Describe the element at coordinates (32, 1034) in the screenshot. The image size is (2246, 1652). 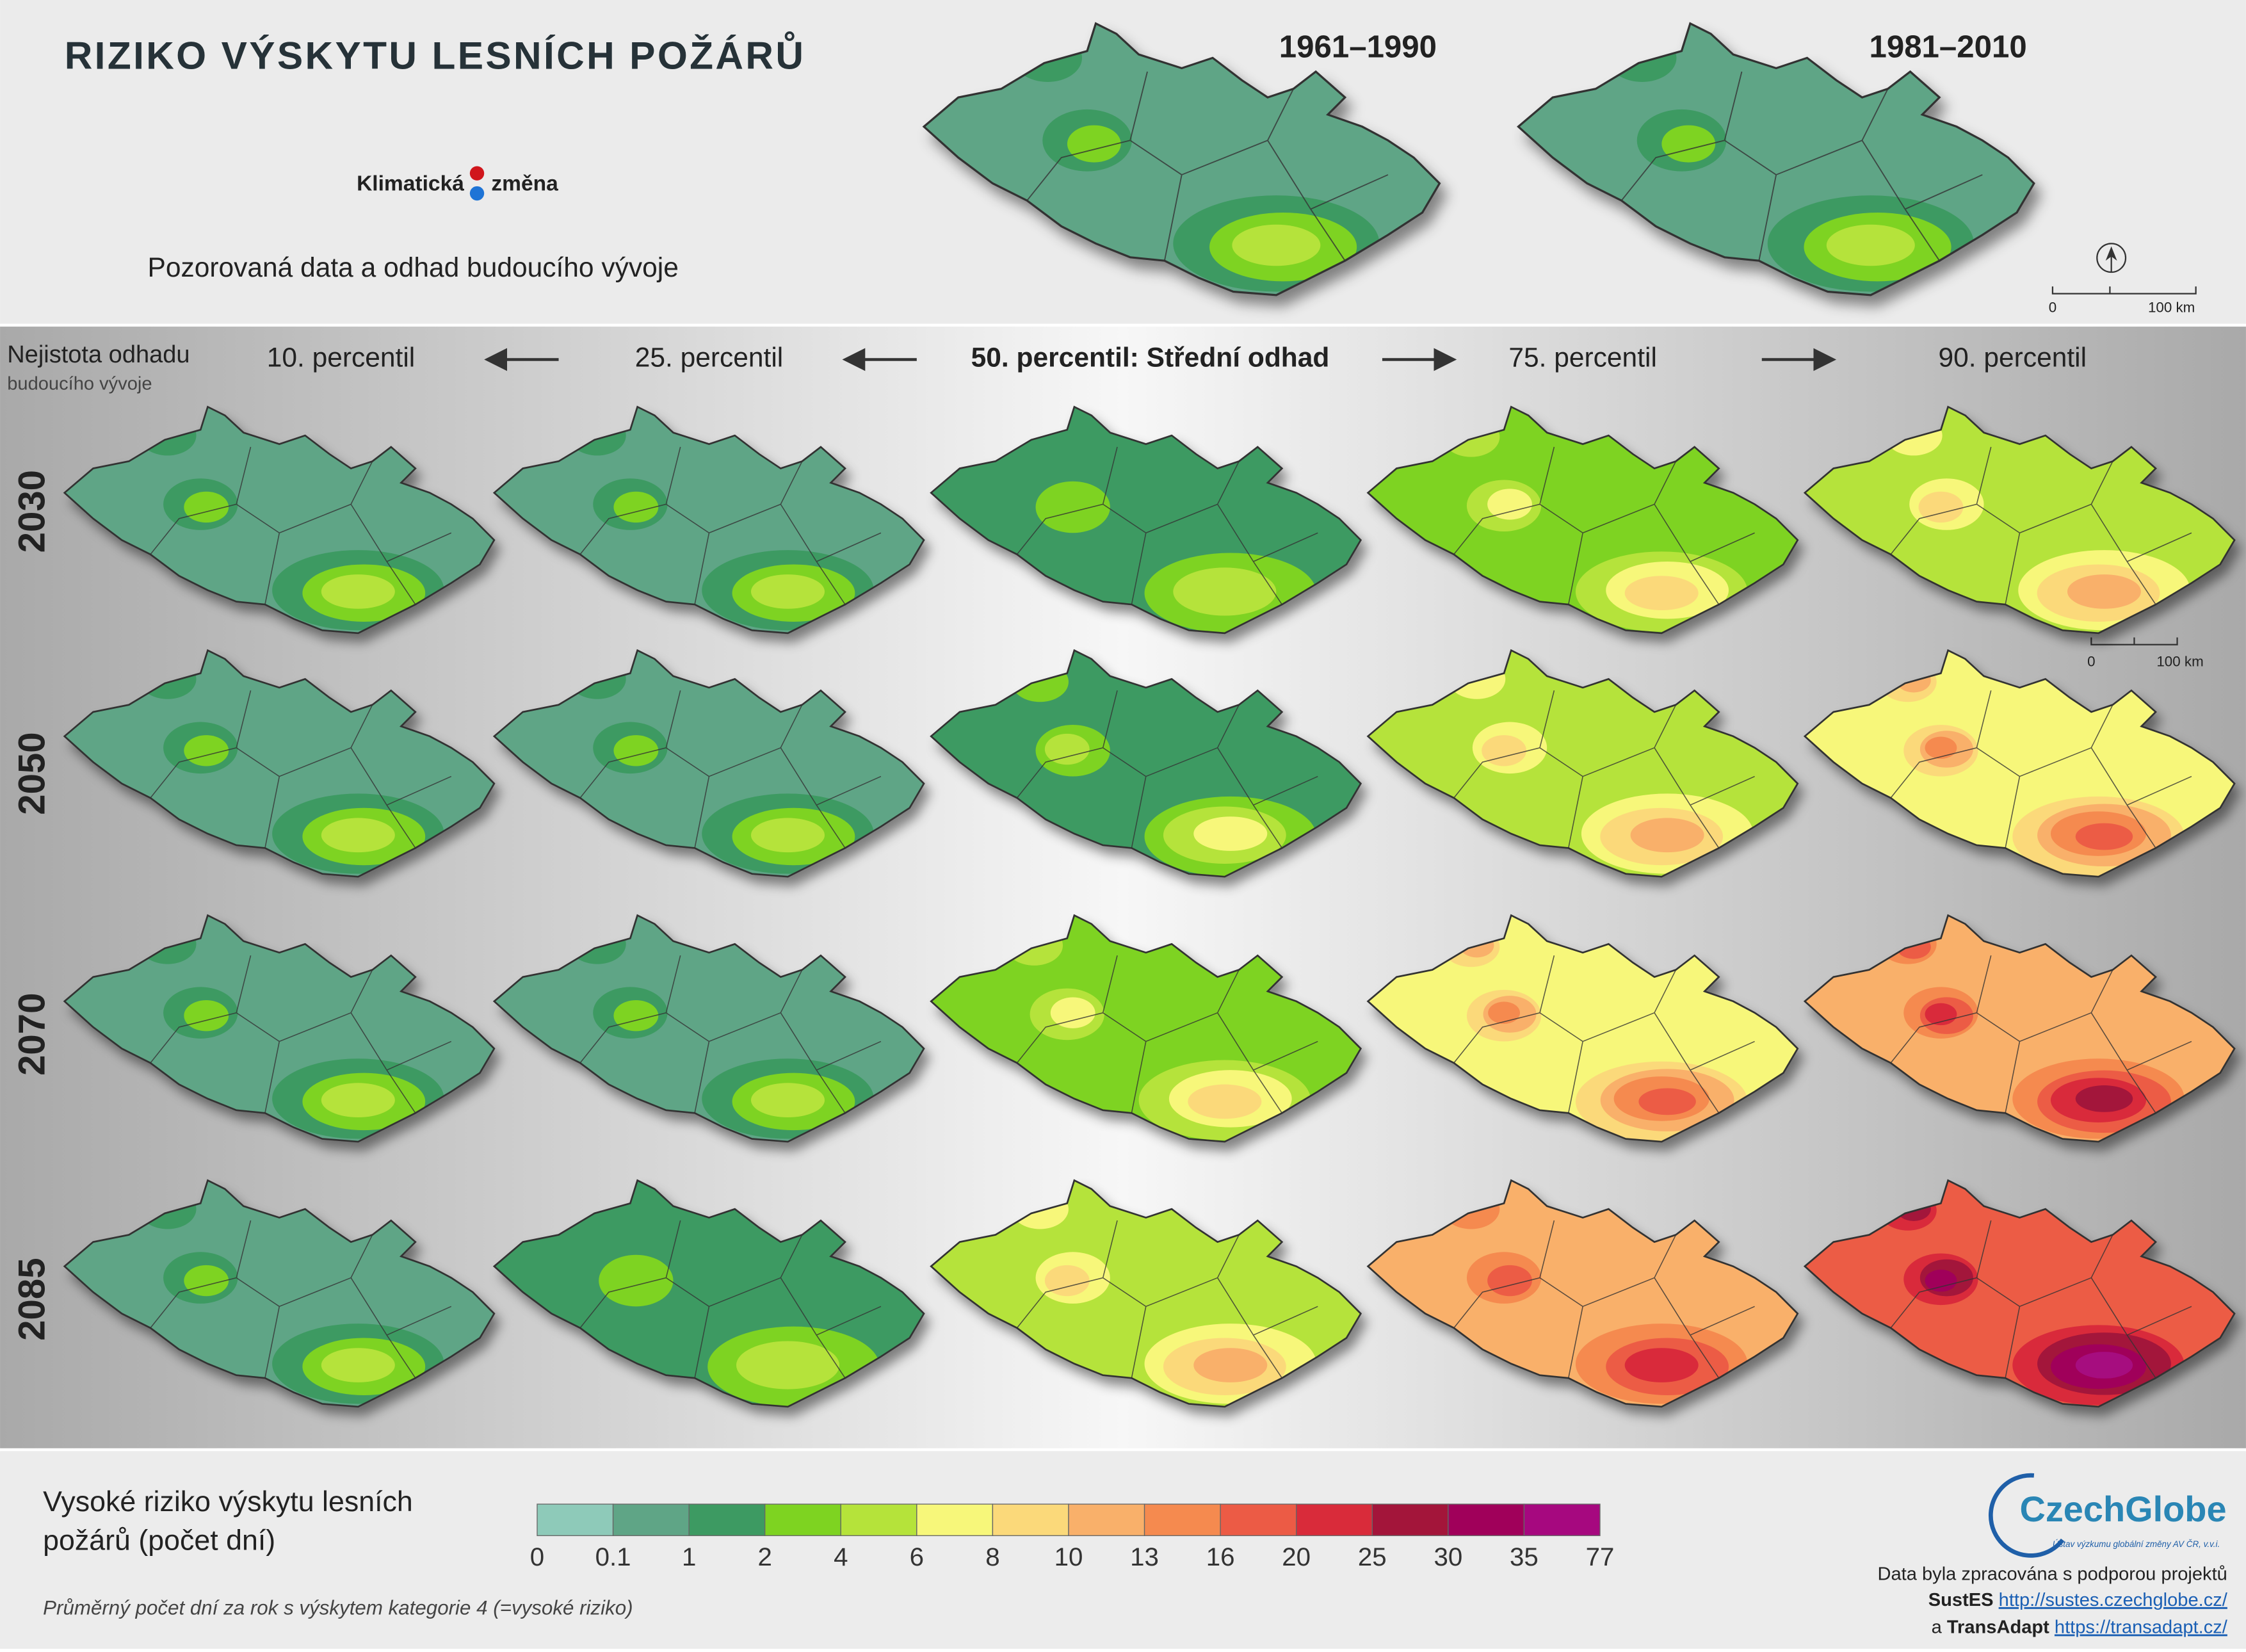
I see `year-label: 2070` at that location.